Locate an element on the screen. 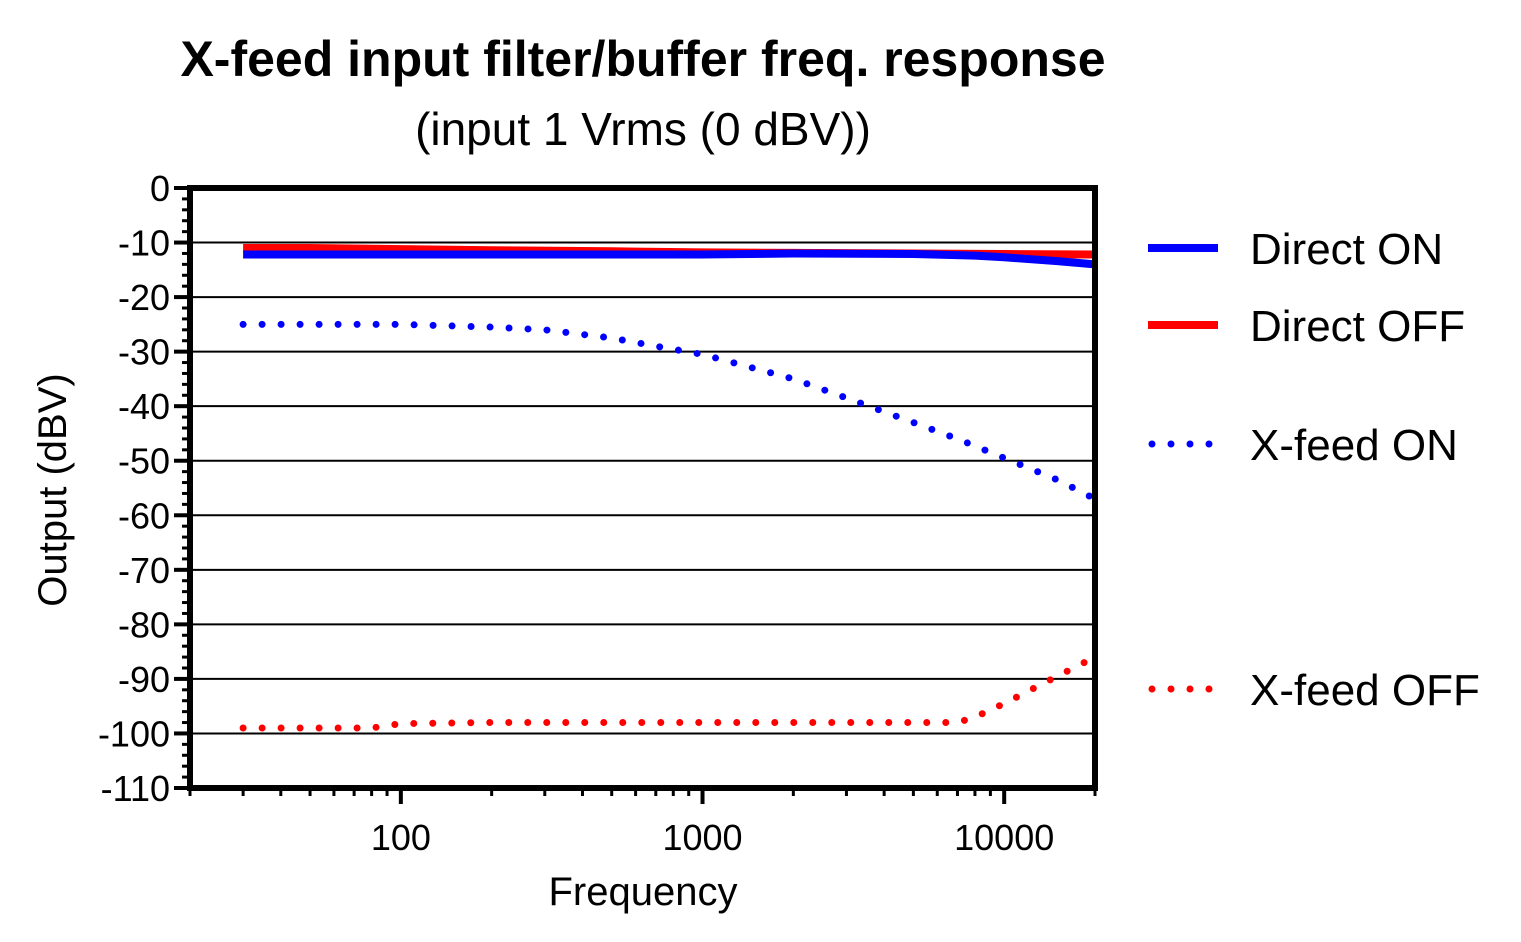  legend-label: Direct ON is located at coordinates (1346, 249).